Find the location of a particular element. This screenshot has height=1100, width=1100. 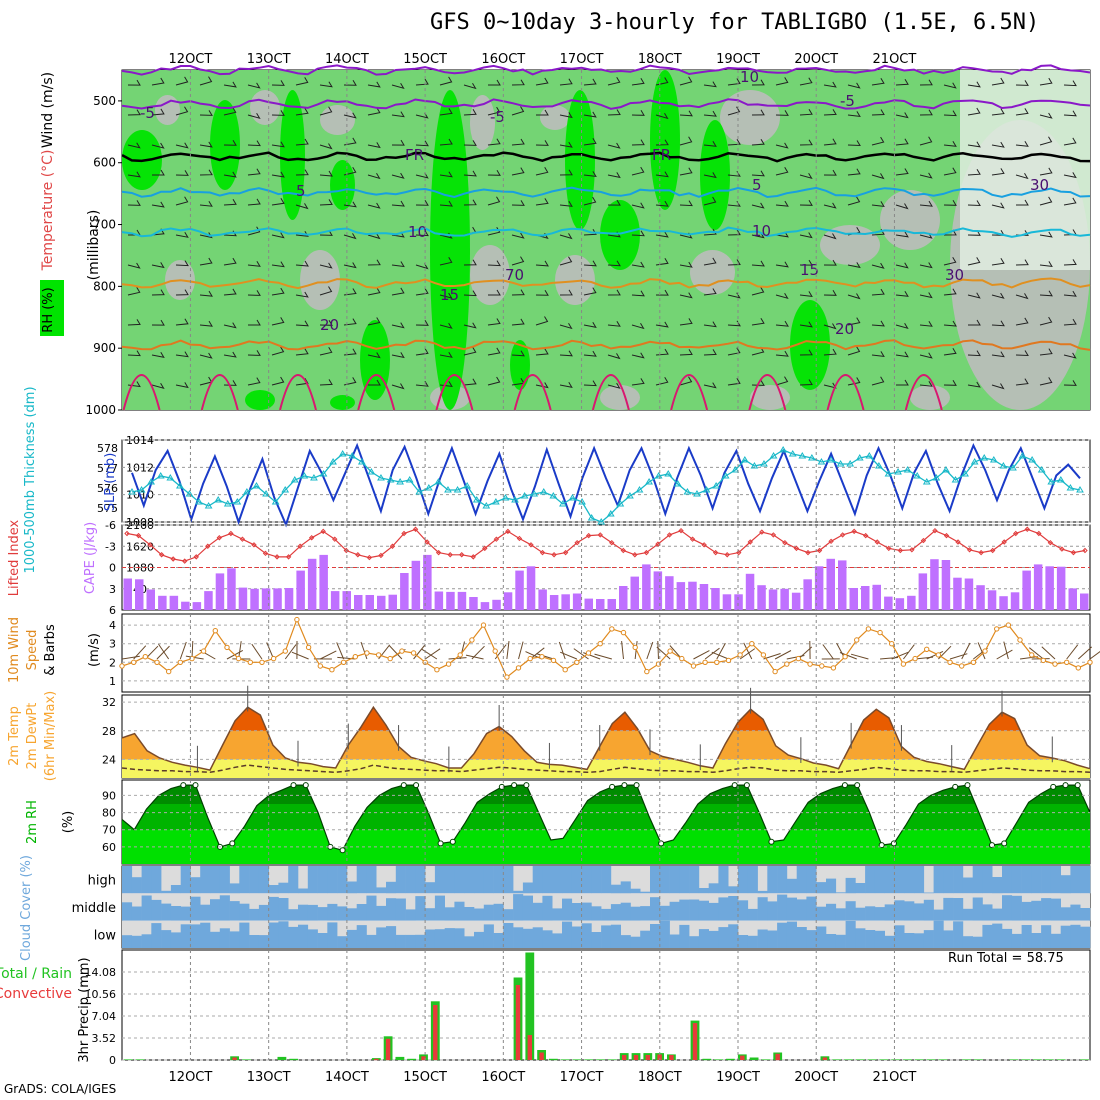

isotherm-line is located at coordinates (606, 283).